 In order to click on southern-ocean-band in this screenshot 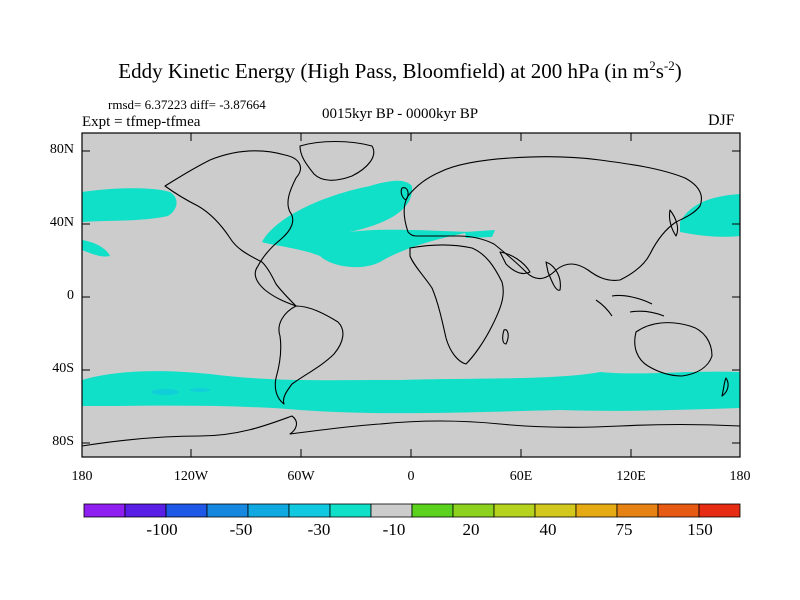, I will do `click(411, 392)`.